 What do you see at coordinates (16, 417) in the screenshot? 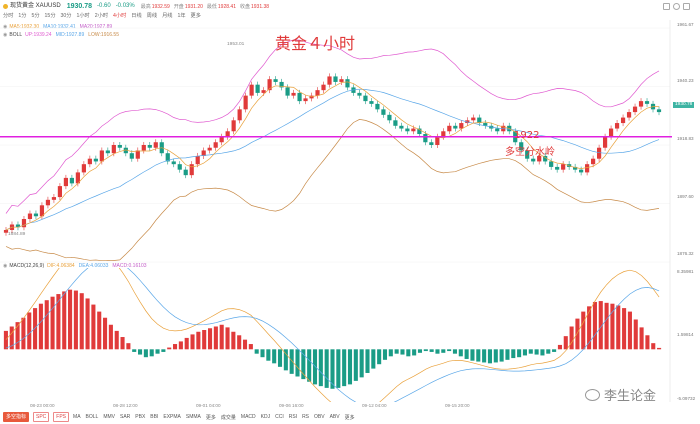
I see `indicator-chip: 多空指标` at bounding box center [16, 417].